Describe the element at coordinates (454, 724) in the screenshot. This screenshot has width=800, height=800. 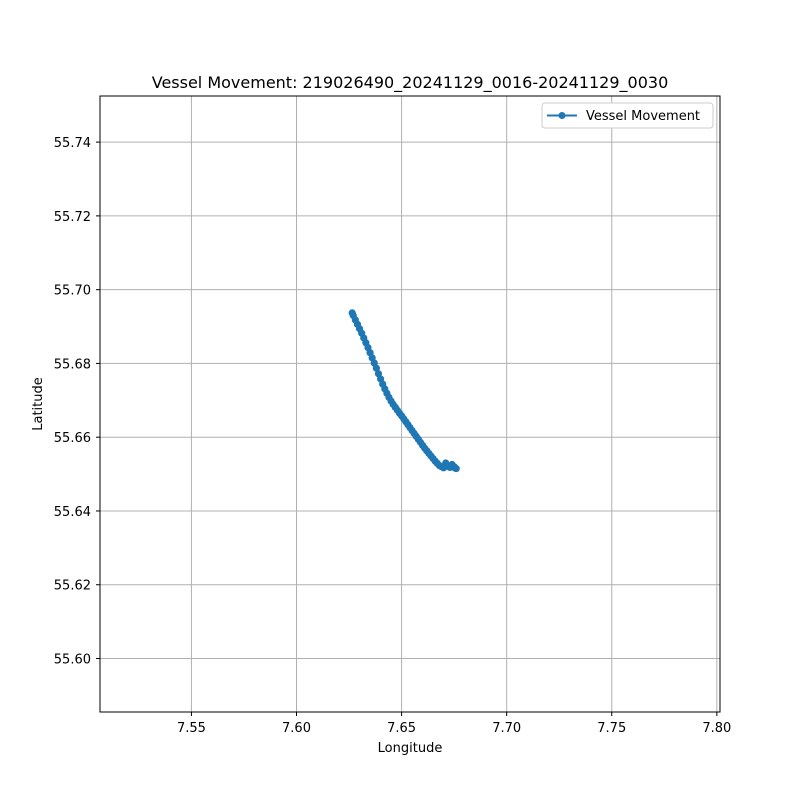
I see `x-axis-ticks: 7.55 7.60 7.65 7.70 7.75 7.80` at that location.